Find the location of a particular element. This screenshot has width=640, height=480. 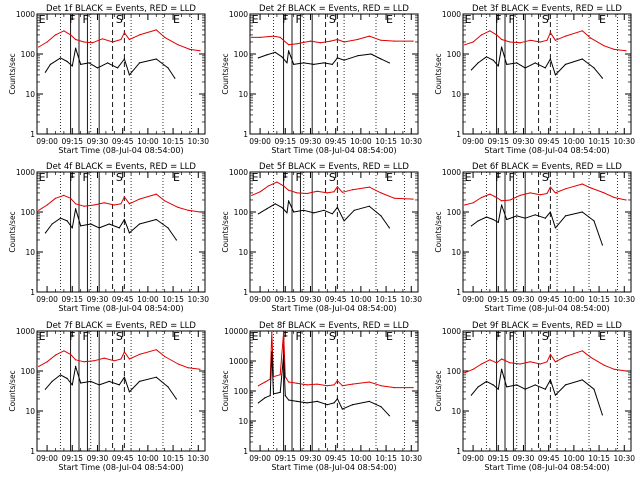

panel-title: Det 7f BLACK = Events, RED = LLD is located at coordinates (121, 326).